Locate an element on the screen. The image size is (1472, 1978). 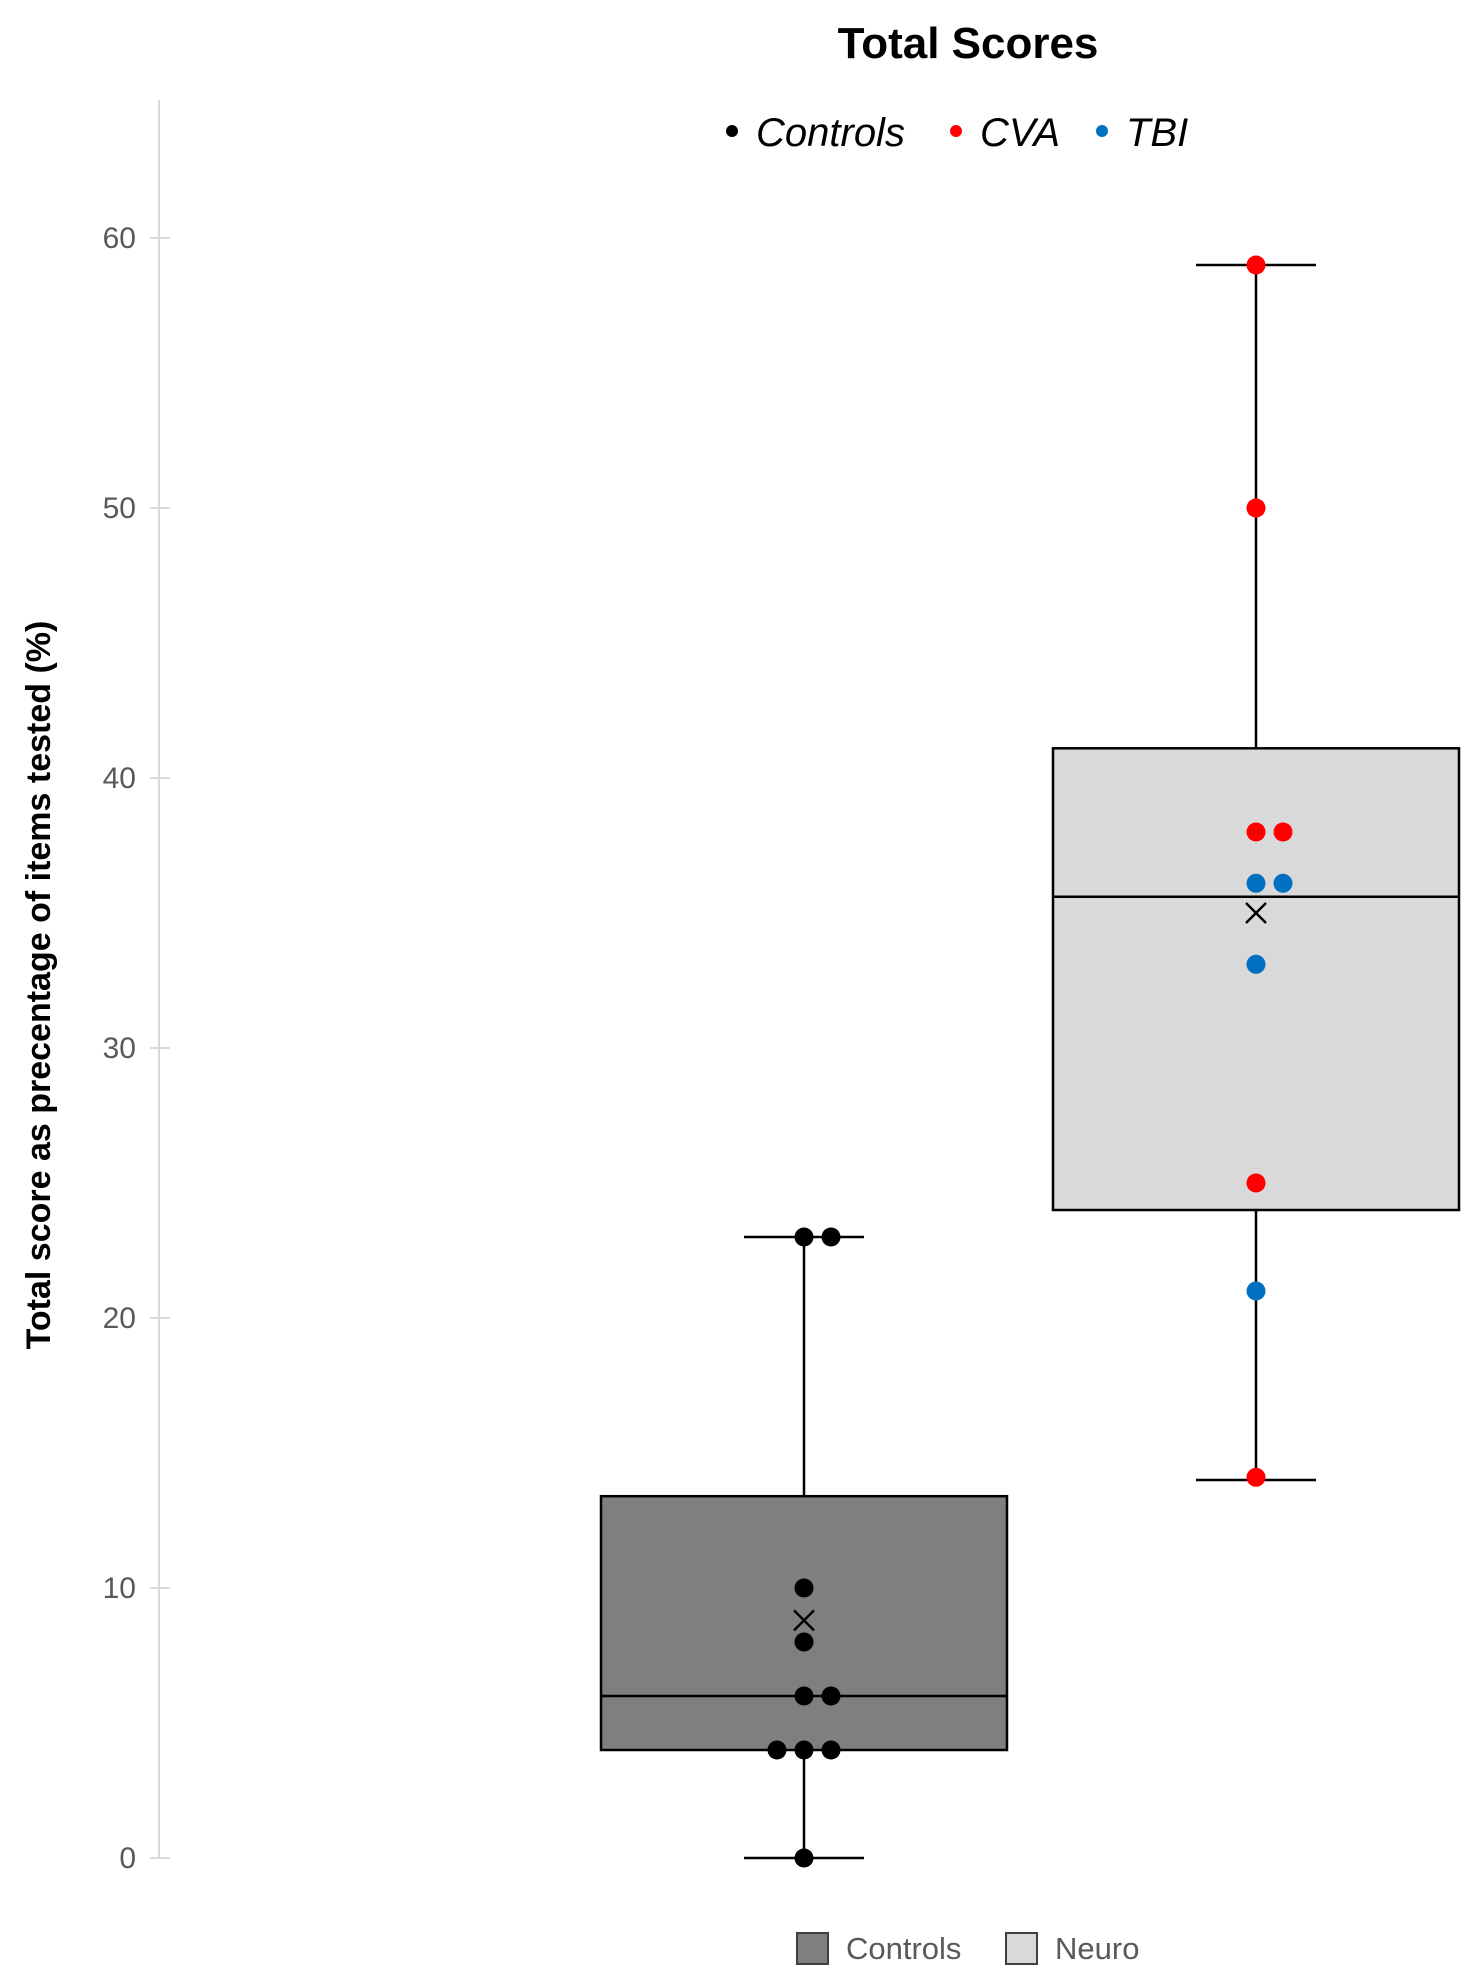
legend-controls-label: Controls is located at coordinates (830, 133).